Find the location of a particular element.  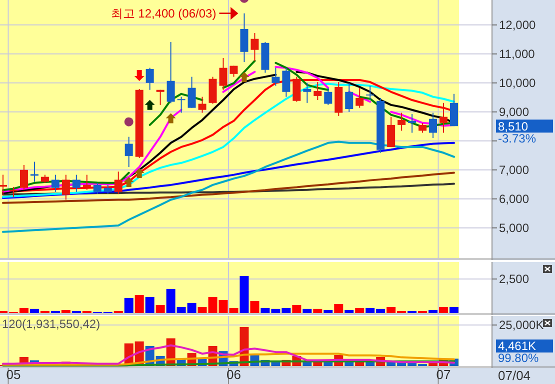

text: 99.80% is located at coordinates (519, 358).